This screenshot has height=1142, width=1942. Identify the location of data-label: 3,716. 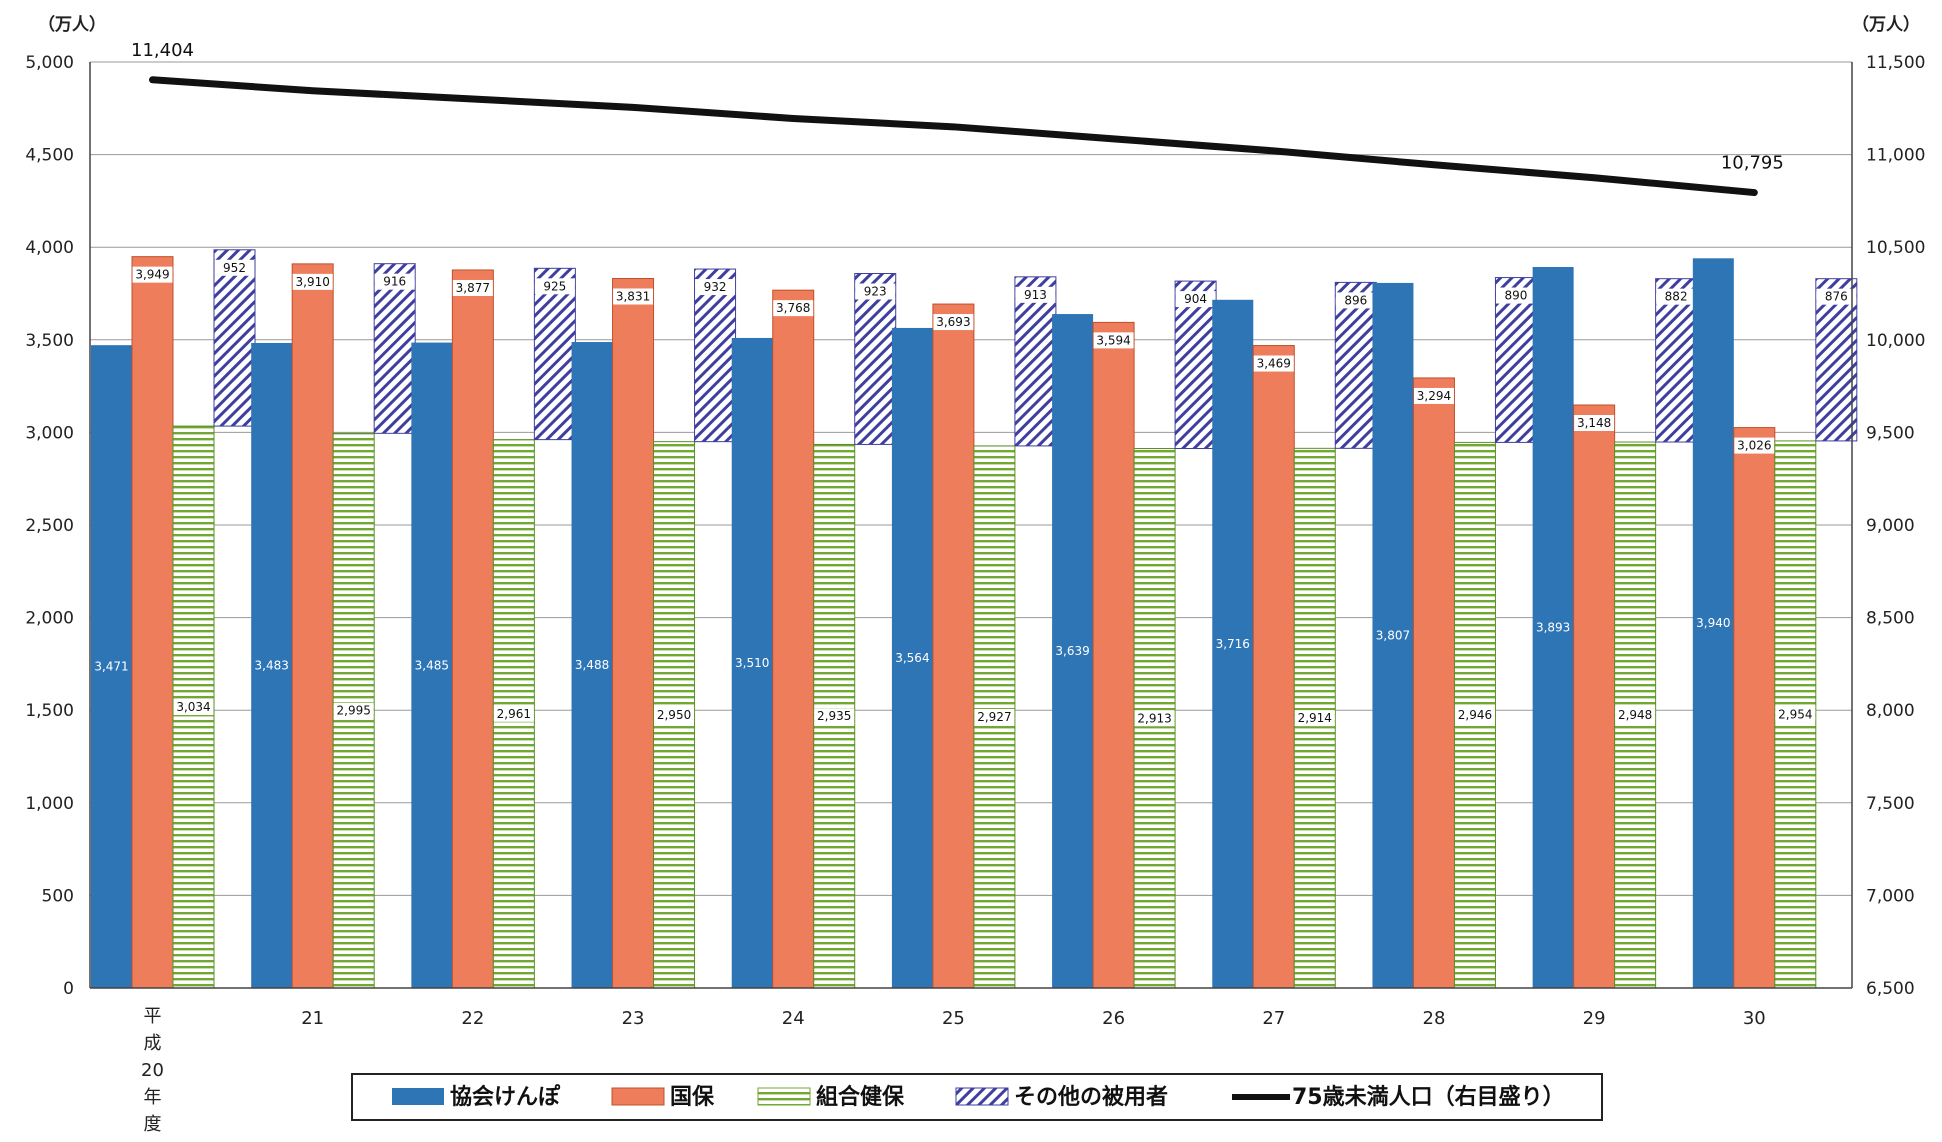
(1233, 644).